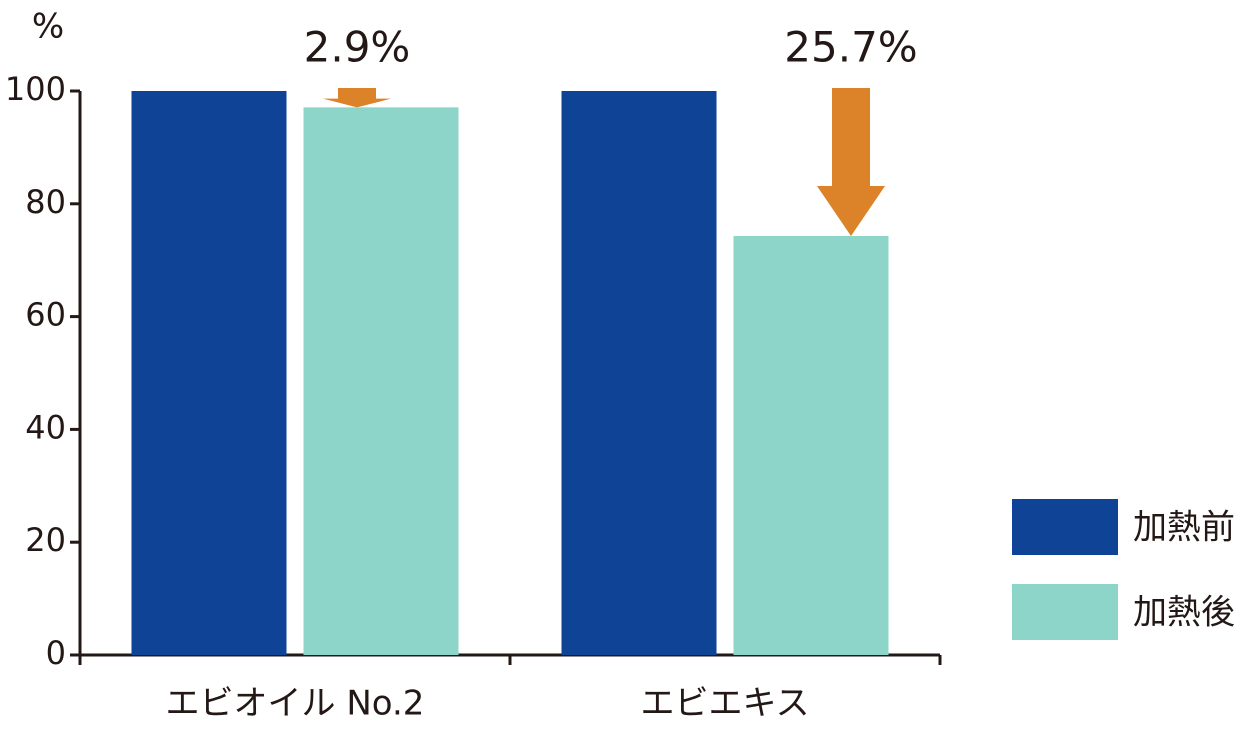  Describe the element at coordinates (725, 704) in the screenshot. I see `x-tick-label: エビエキス` at that location.